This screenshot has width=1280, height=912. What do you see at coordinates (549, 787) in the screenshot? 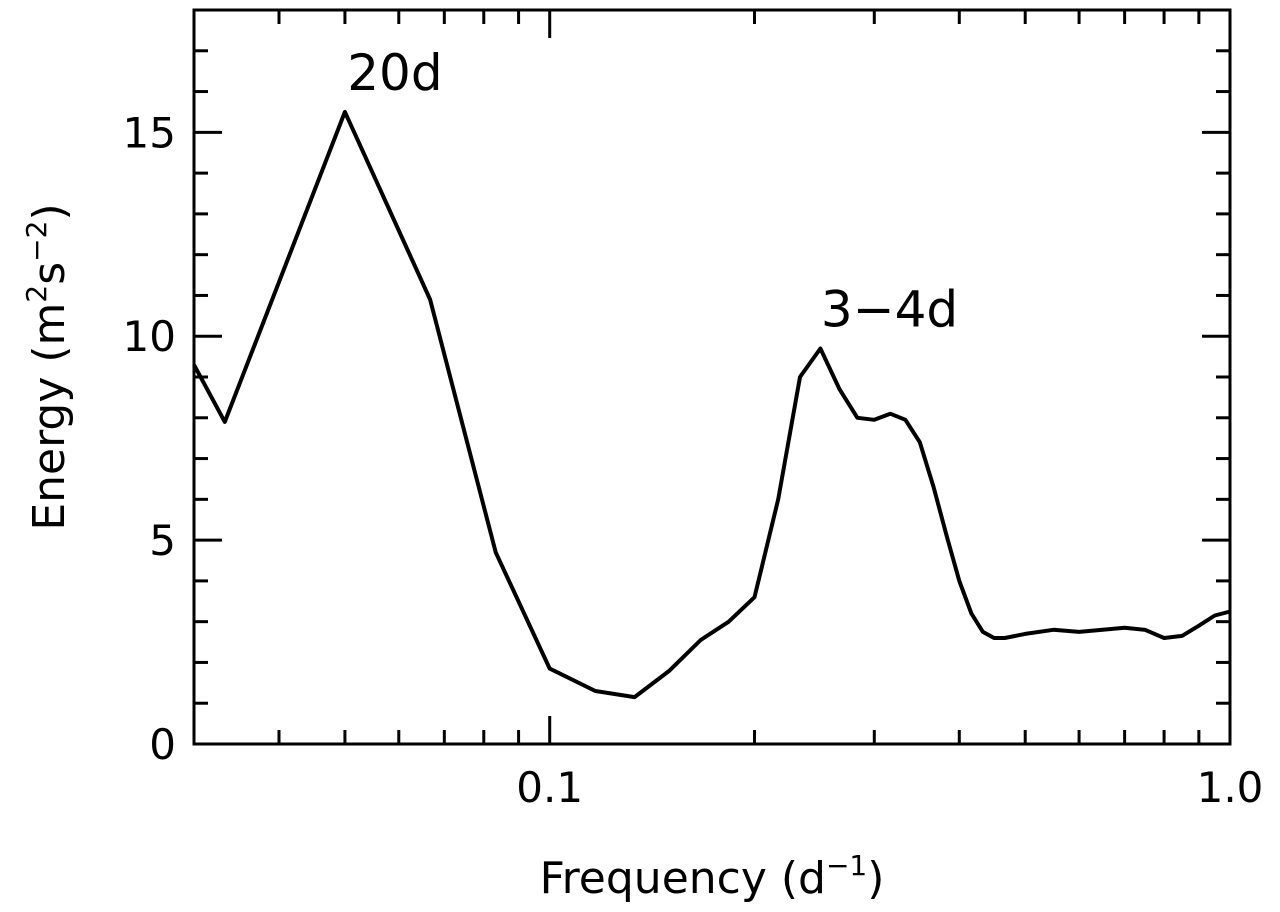
I see `x-tick-label: 0.1` at bounding box center [549, 787].